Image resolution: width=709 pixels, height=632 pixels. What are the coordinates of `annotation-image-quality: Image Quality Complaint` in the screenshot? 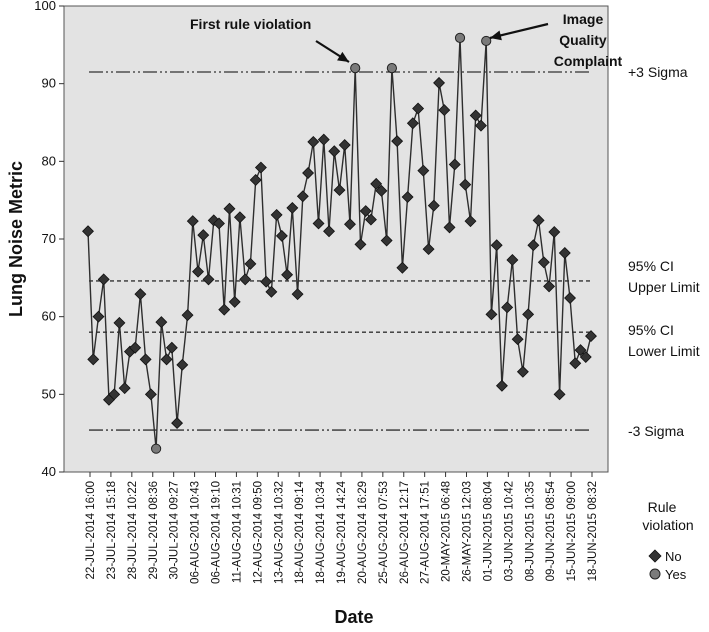 It's located at (588, 40).